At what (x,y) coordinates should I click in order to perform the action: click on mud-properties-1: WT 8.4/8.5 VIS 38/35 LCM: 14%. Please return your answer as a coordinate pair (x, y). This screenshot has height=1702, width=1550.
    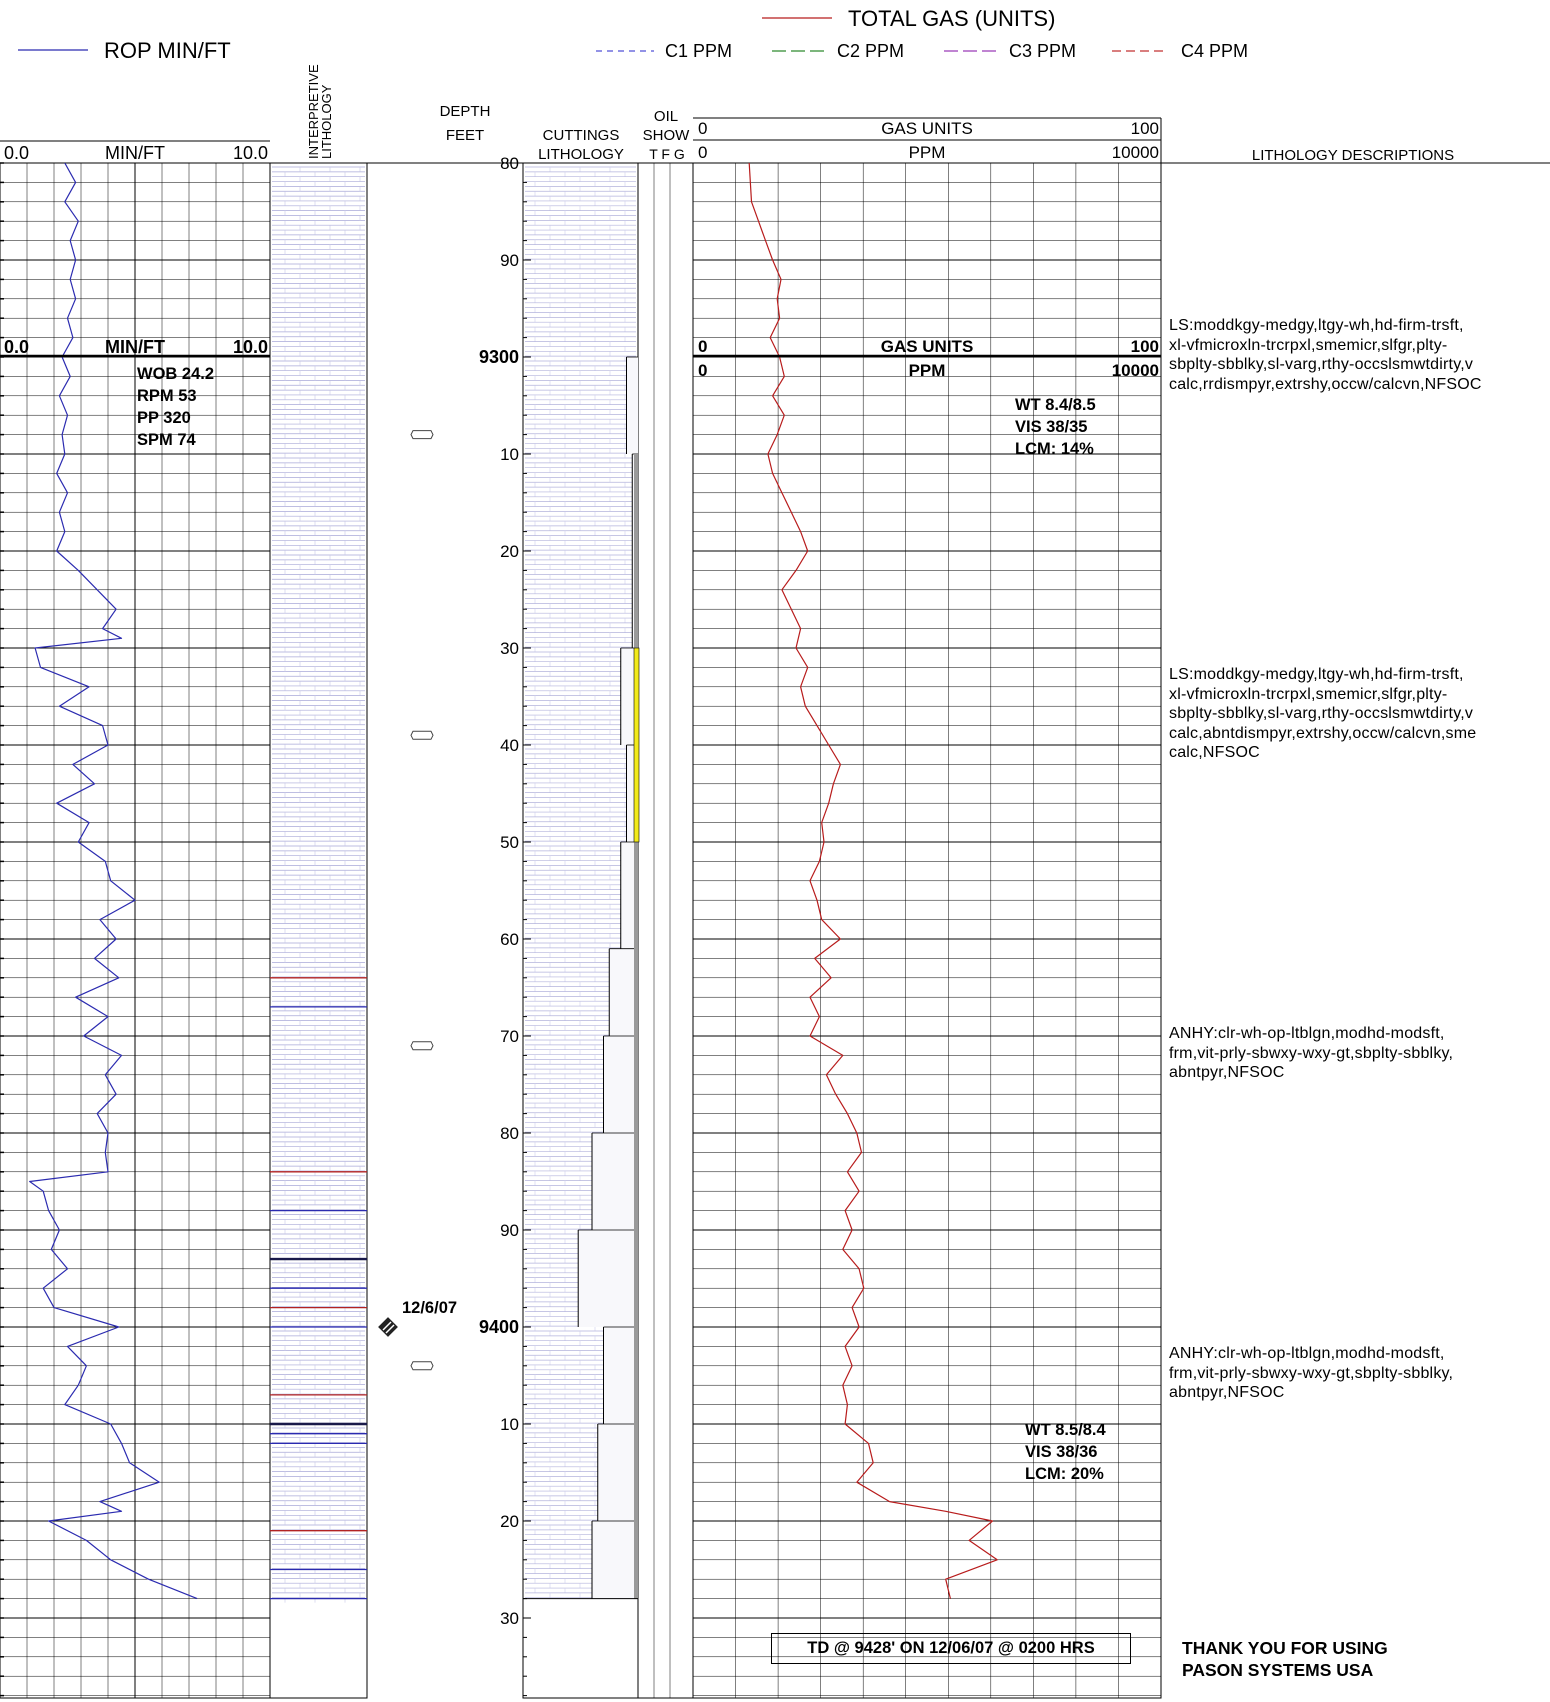
    Looking at the image, I should click on (1055, 427).